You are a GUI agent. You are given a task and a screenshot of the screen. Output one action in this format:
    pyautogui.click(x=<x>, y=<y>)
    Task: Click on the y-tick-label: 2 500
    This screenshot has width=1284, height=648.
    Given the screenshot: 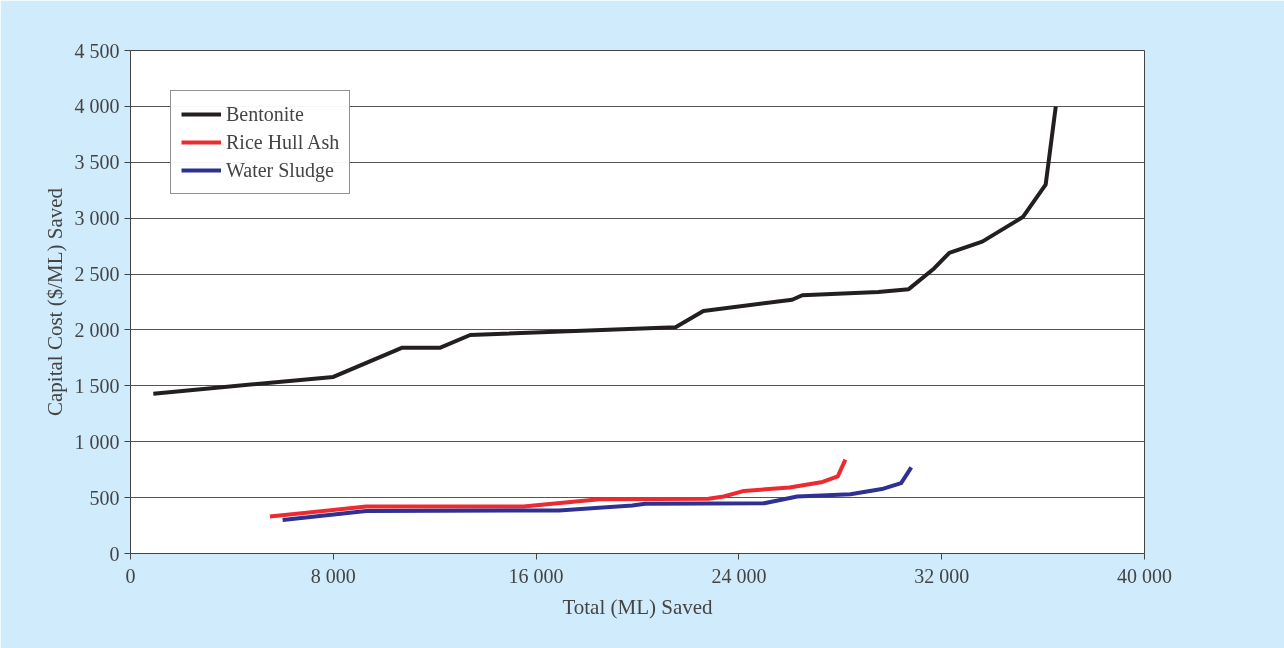 What is the action you would take?
    pyautogui.click(x=97, y=274)
    